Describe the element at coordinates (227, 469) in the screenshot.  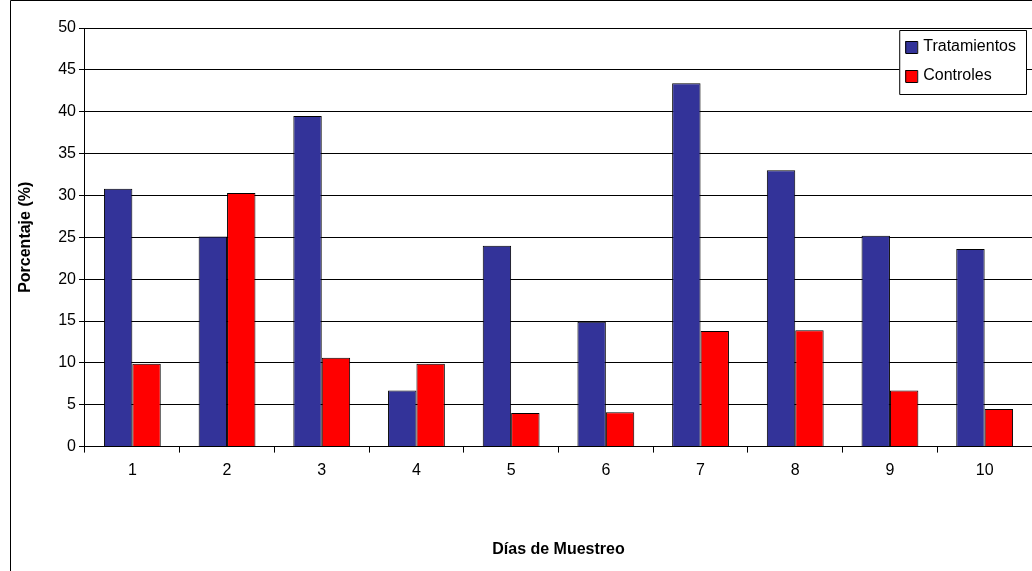
I see `x-tick-label: 2` at that location.